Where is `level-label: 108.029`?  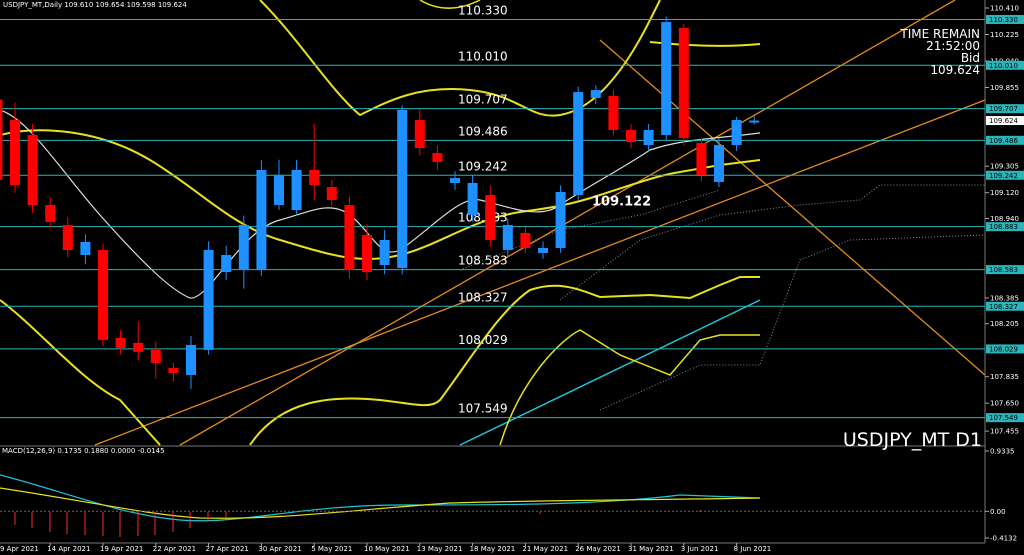
level-label: 108.029 is located at coordinates (483, 340).